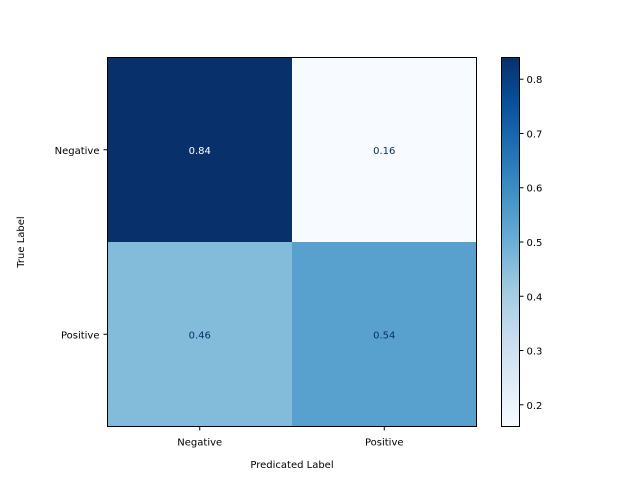 The width and height of the screenshot is (640, 485). What do you see at coordinates (535, 189) in the screenshot?
I see `colorbar-tick-label: 0.6` at bounding box center [535, 189].